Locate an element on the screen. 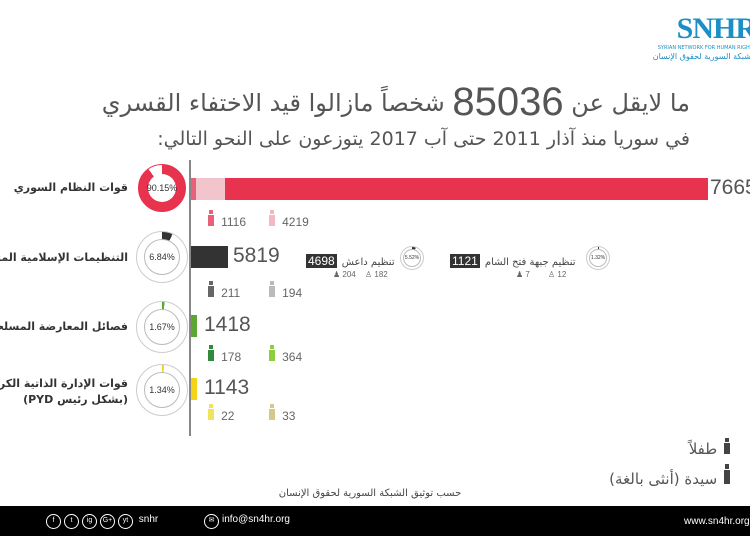 This screenshot has height=536, width=750. instagram-icon: ig is located at coordinates (89, 521).